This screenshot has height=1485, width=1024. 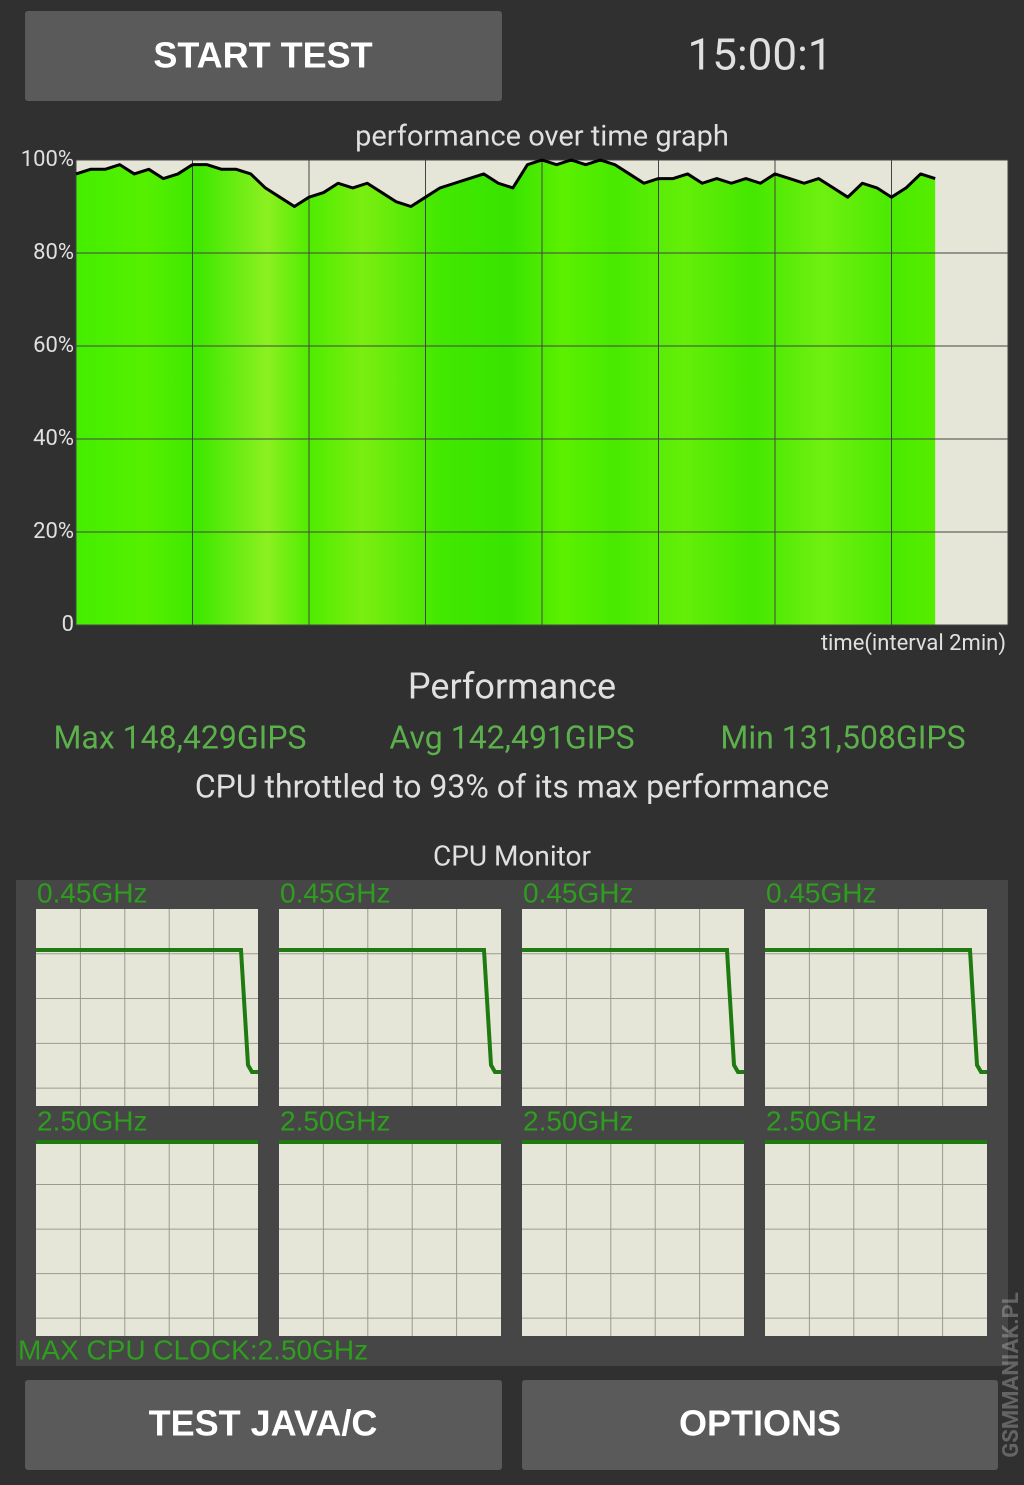 What do you see at coordinates (760, 55) in the screenshot?
I see `timer: 15:00:1` at bounding box center [760, 55].